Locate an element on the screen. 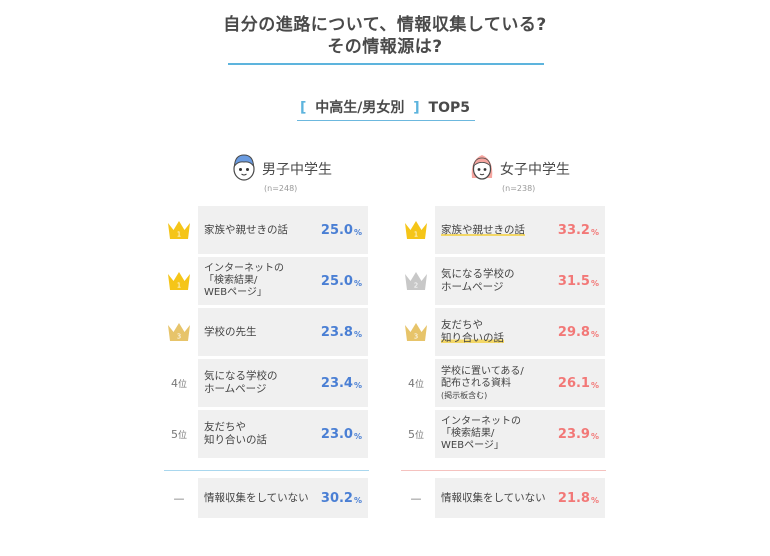 The image size is (770, 556). rank-value: 33.2% is located at coordinates (578, 230).